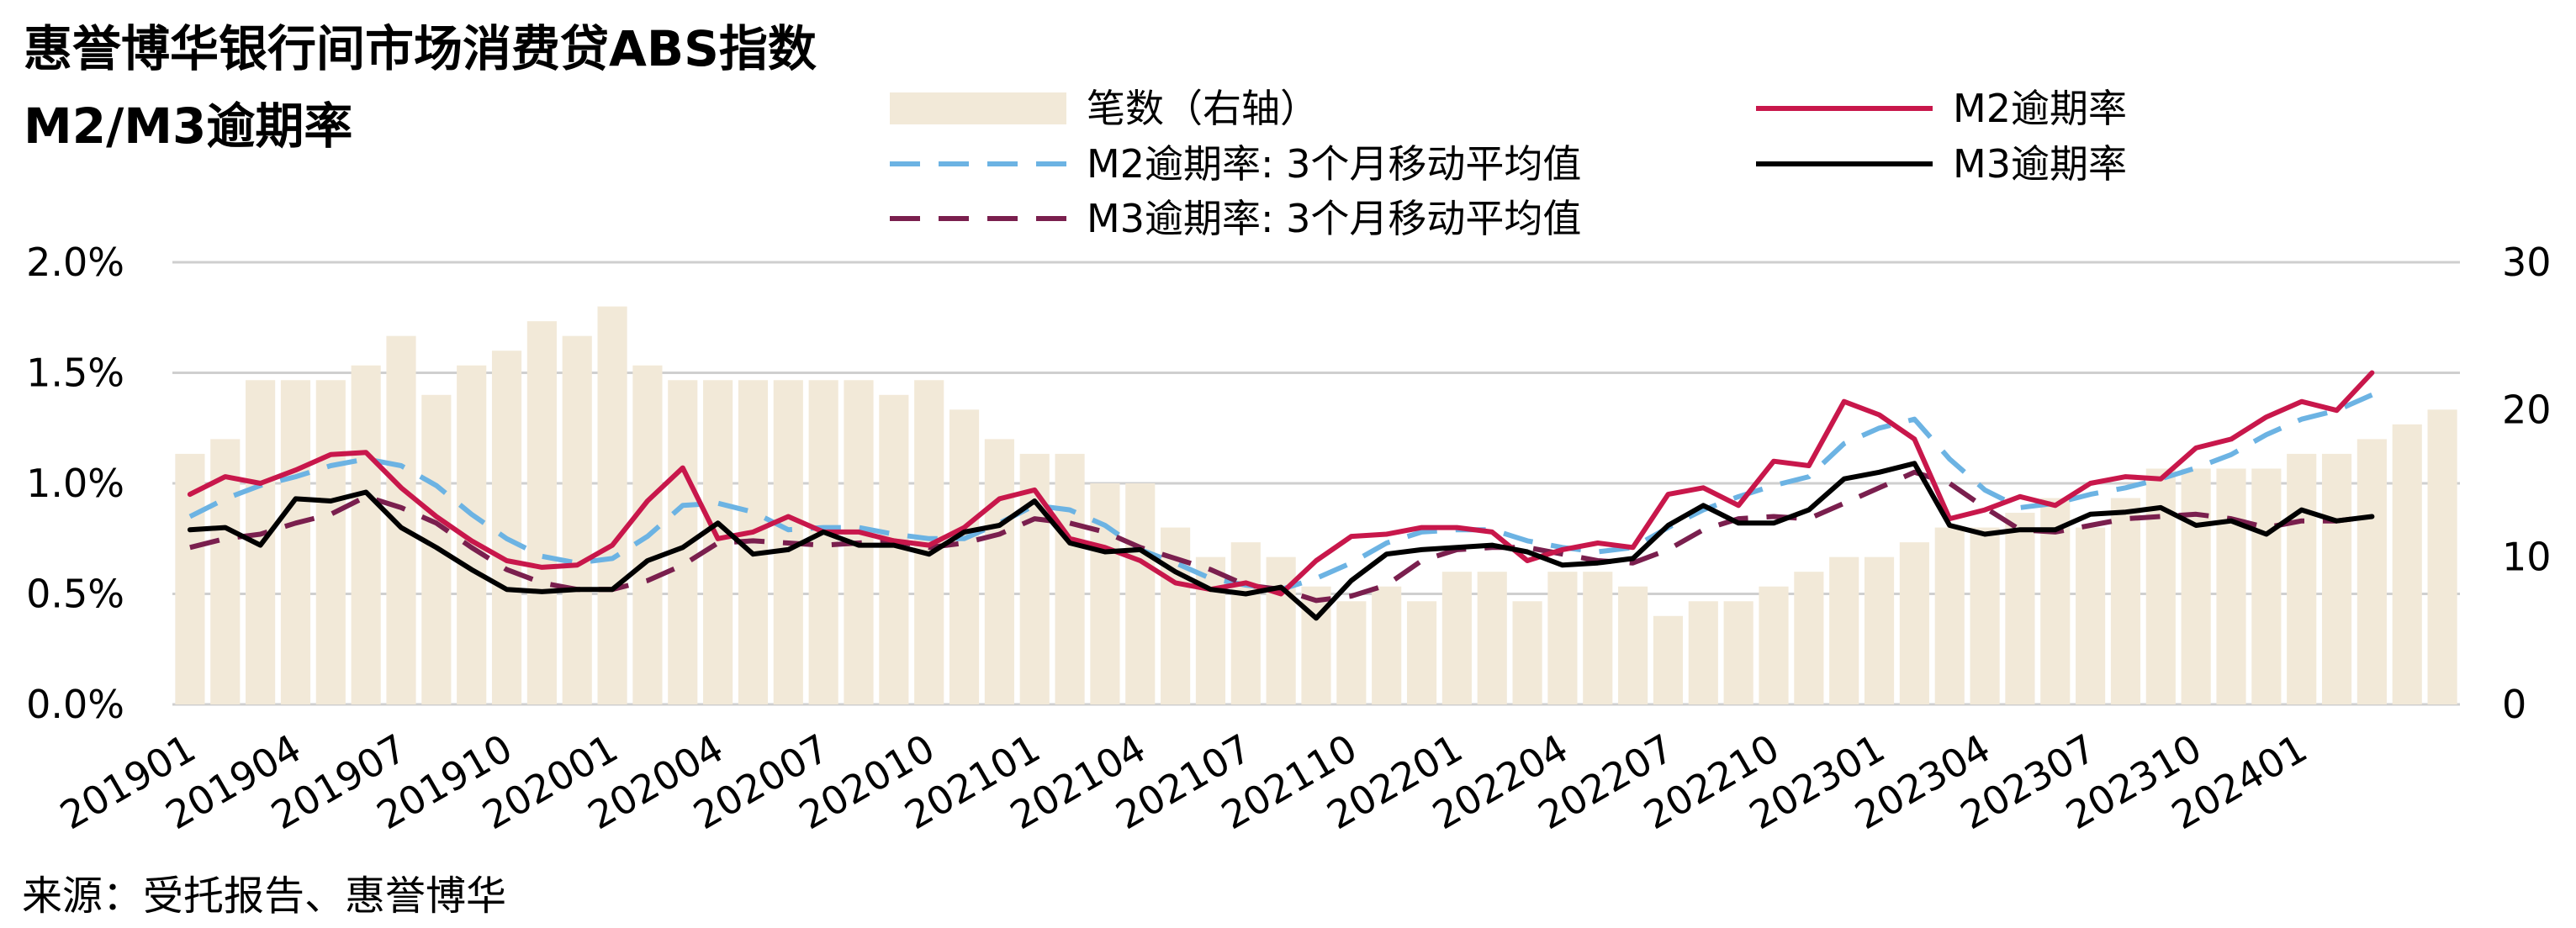 The width and height of the screenshot is (2576, 928). What do you see at coordinates (2040, 164) in the screenshot?
I see `legend-label-m3: M3逾期率` at bounding box center [2040, 164].